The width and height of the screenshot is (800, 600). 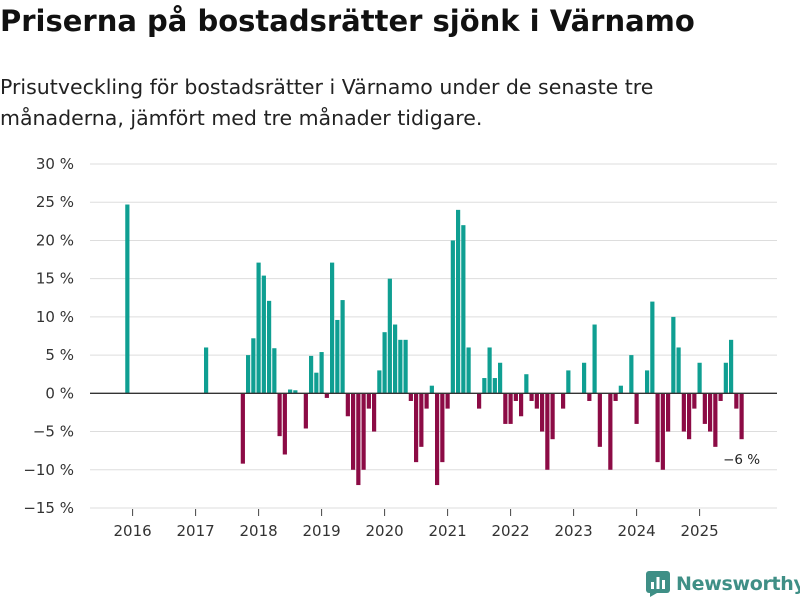 I want to click on y-tick-label: 0 %, so click(x=59, y=393).